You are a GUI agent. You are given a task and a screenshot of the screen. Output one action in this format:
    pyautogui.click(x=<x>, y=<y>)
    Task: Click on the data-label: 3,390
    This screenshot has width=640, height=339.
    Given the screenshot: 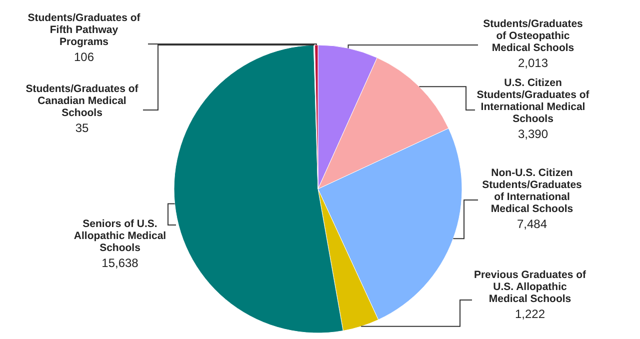 What is the action you would take?
    pyautogui.click(x=533, y=134)
    